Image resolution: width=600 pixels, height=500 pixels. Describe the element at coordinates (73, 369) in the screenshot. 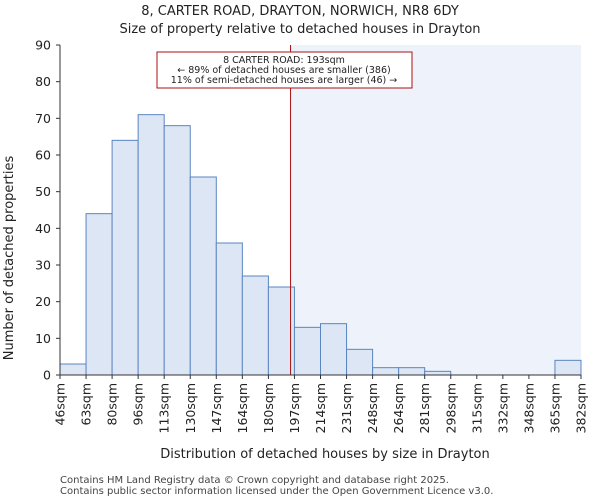

I see `bar-46sqm` at that location.